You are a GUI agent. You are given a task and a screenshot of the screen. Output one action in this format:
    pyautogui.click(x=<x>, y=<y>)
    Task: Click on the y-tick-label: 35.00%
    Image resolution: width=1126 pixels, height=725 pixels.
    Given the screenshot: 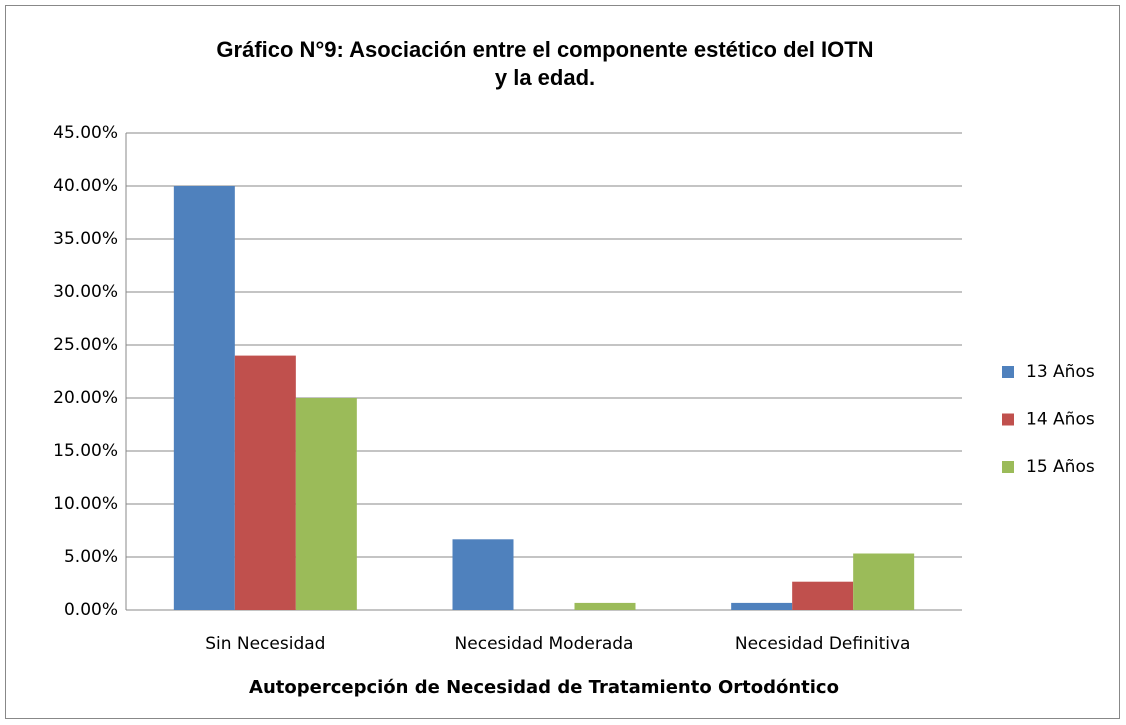 What is the action you would take?
    pyautogui.click(x=85, y=239)
    